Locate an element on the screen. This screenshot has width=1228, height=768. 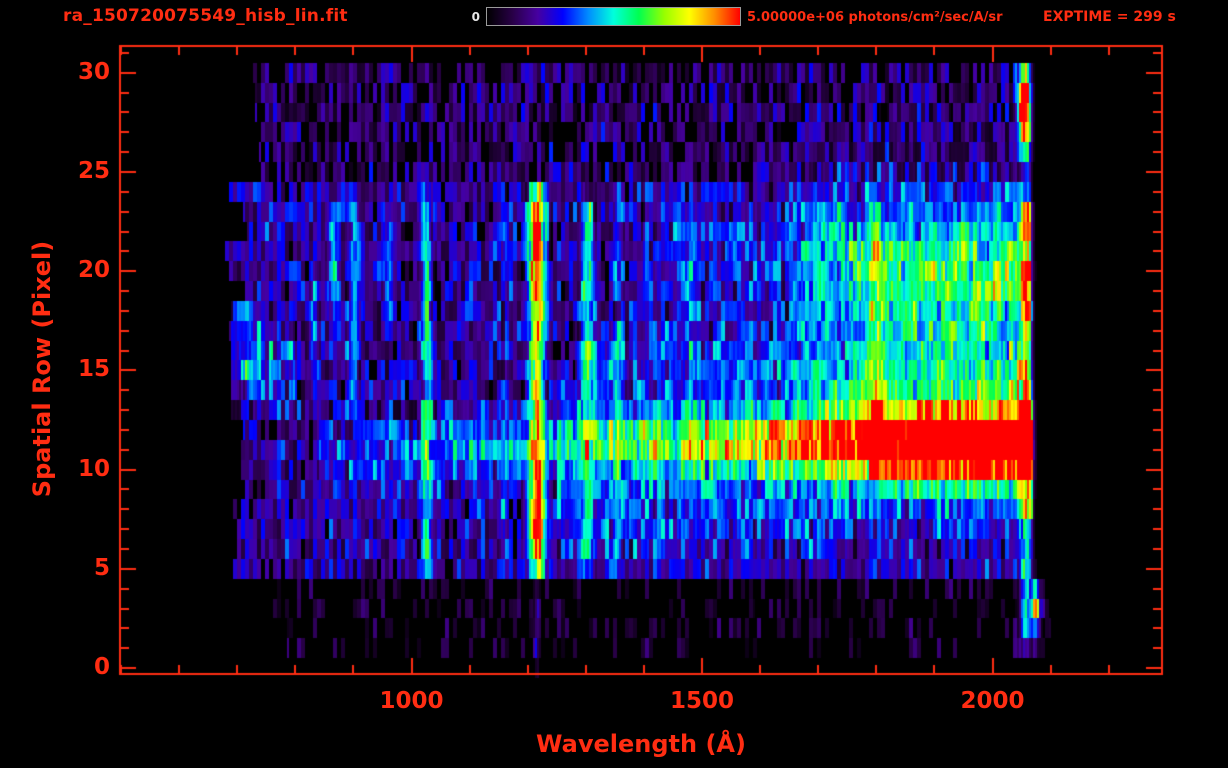
colorbar-max-label: 5.00000e+06 photons/cm²/sec/A/sr is located at coordinates (875, 17).